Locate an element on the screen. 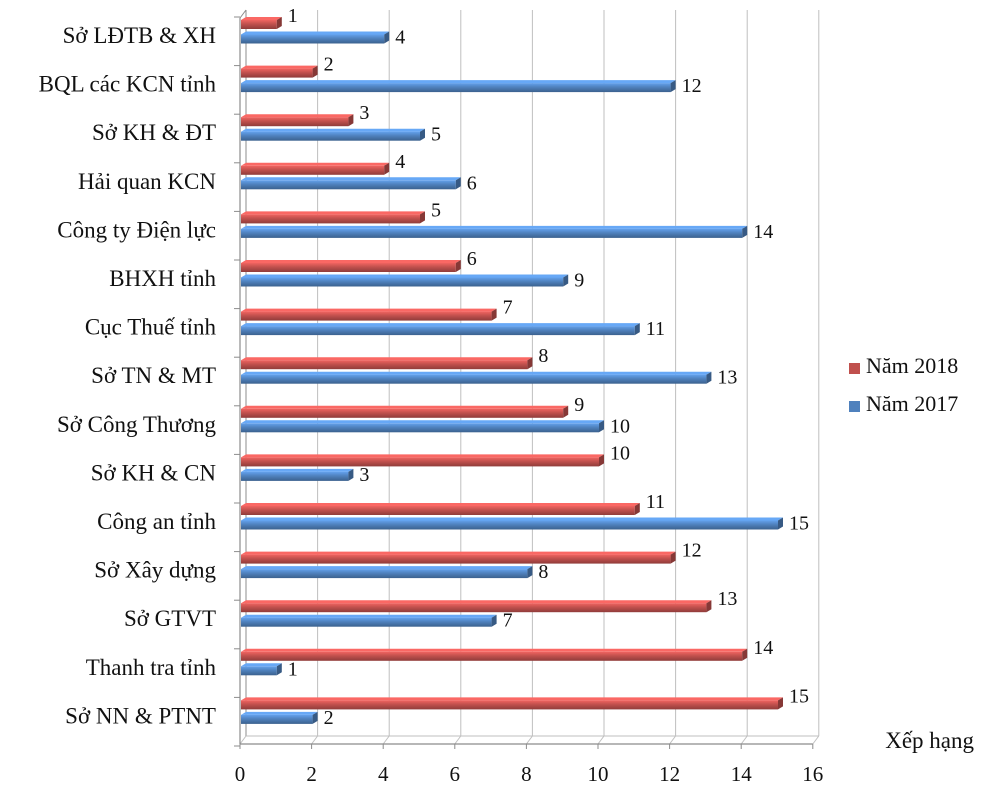 The height and width of the screenshot is (794, 1000). category-label: Sở TN & MT is located at coordinates (153, 375).